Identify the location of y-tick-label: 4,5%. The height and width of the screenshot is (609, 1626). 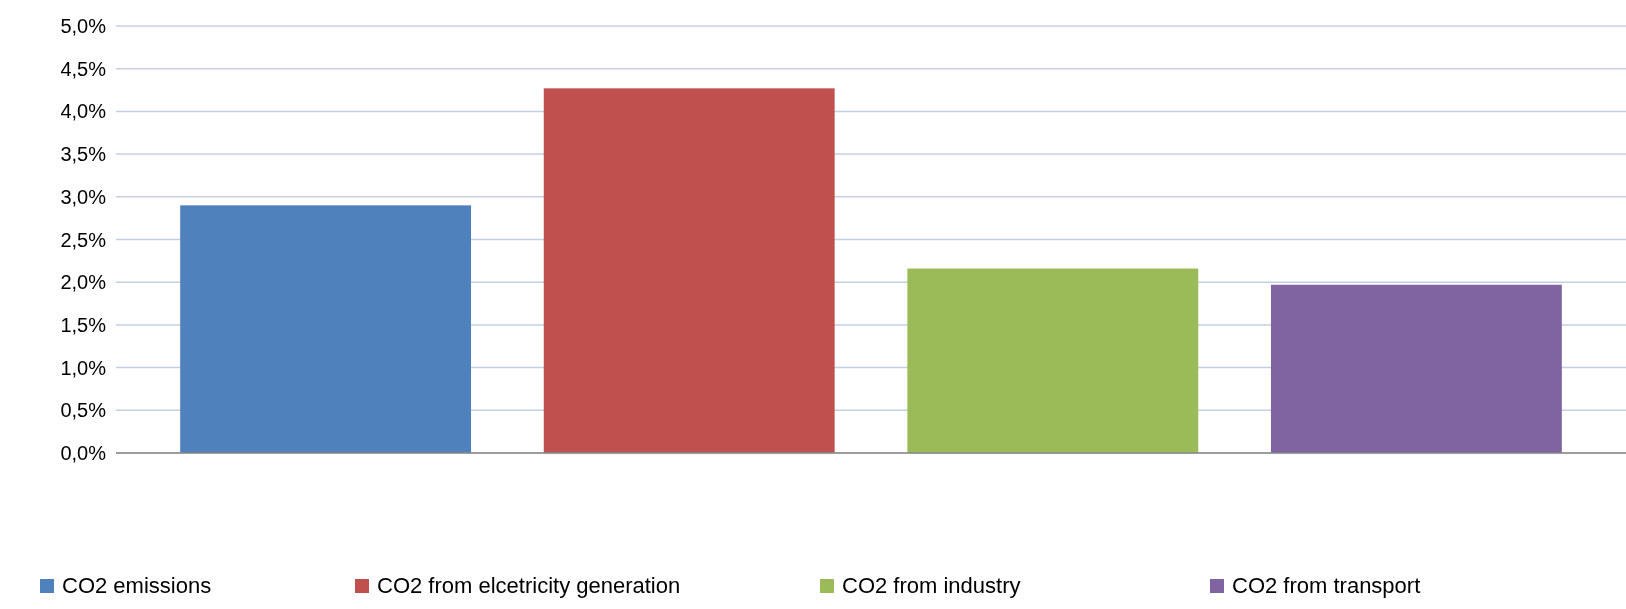
(83, 68).